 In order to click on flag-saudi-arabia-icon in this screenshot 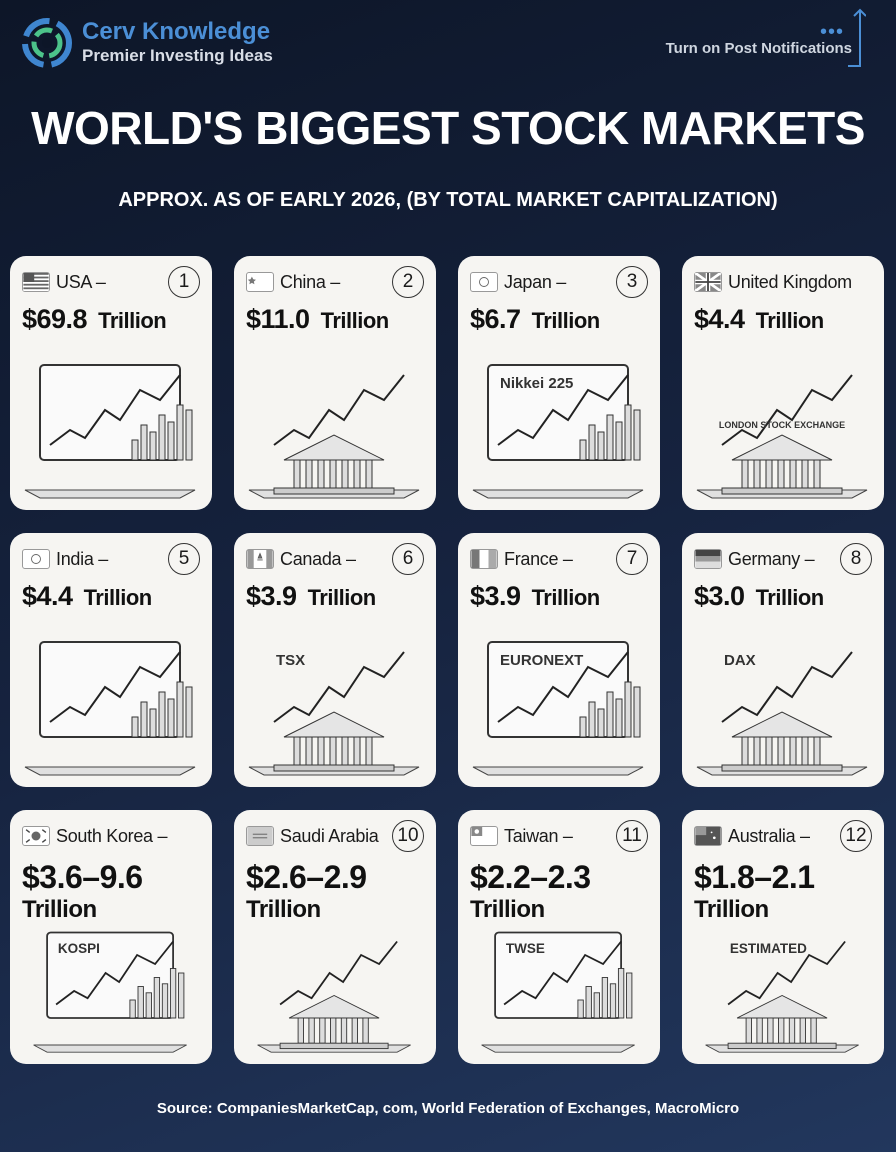, I will do `click(260, 836)`.